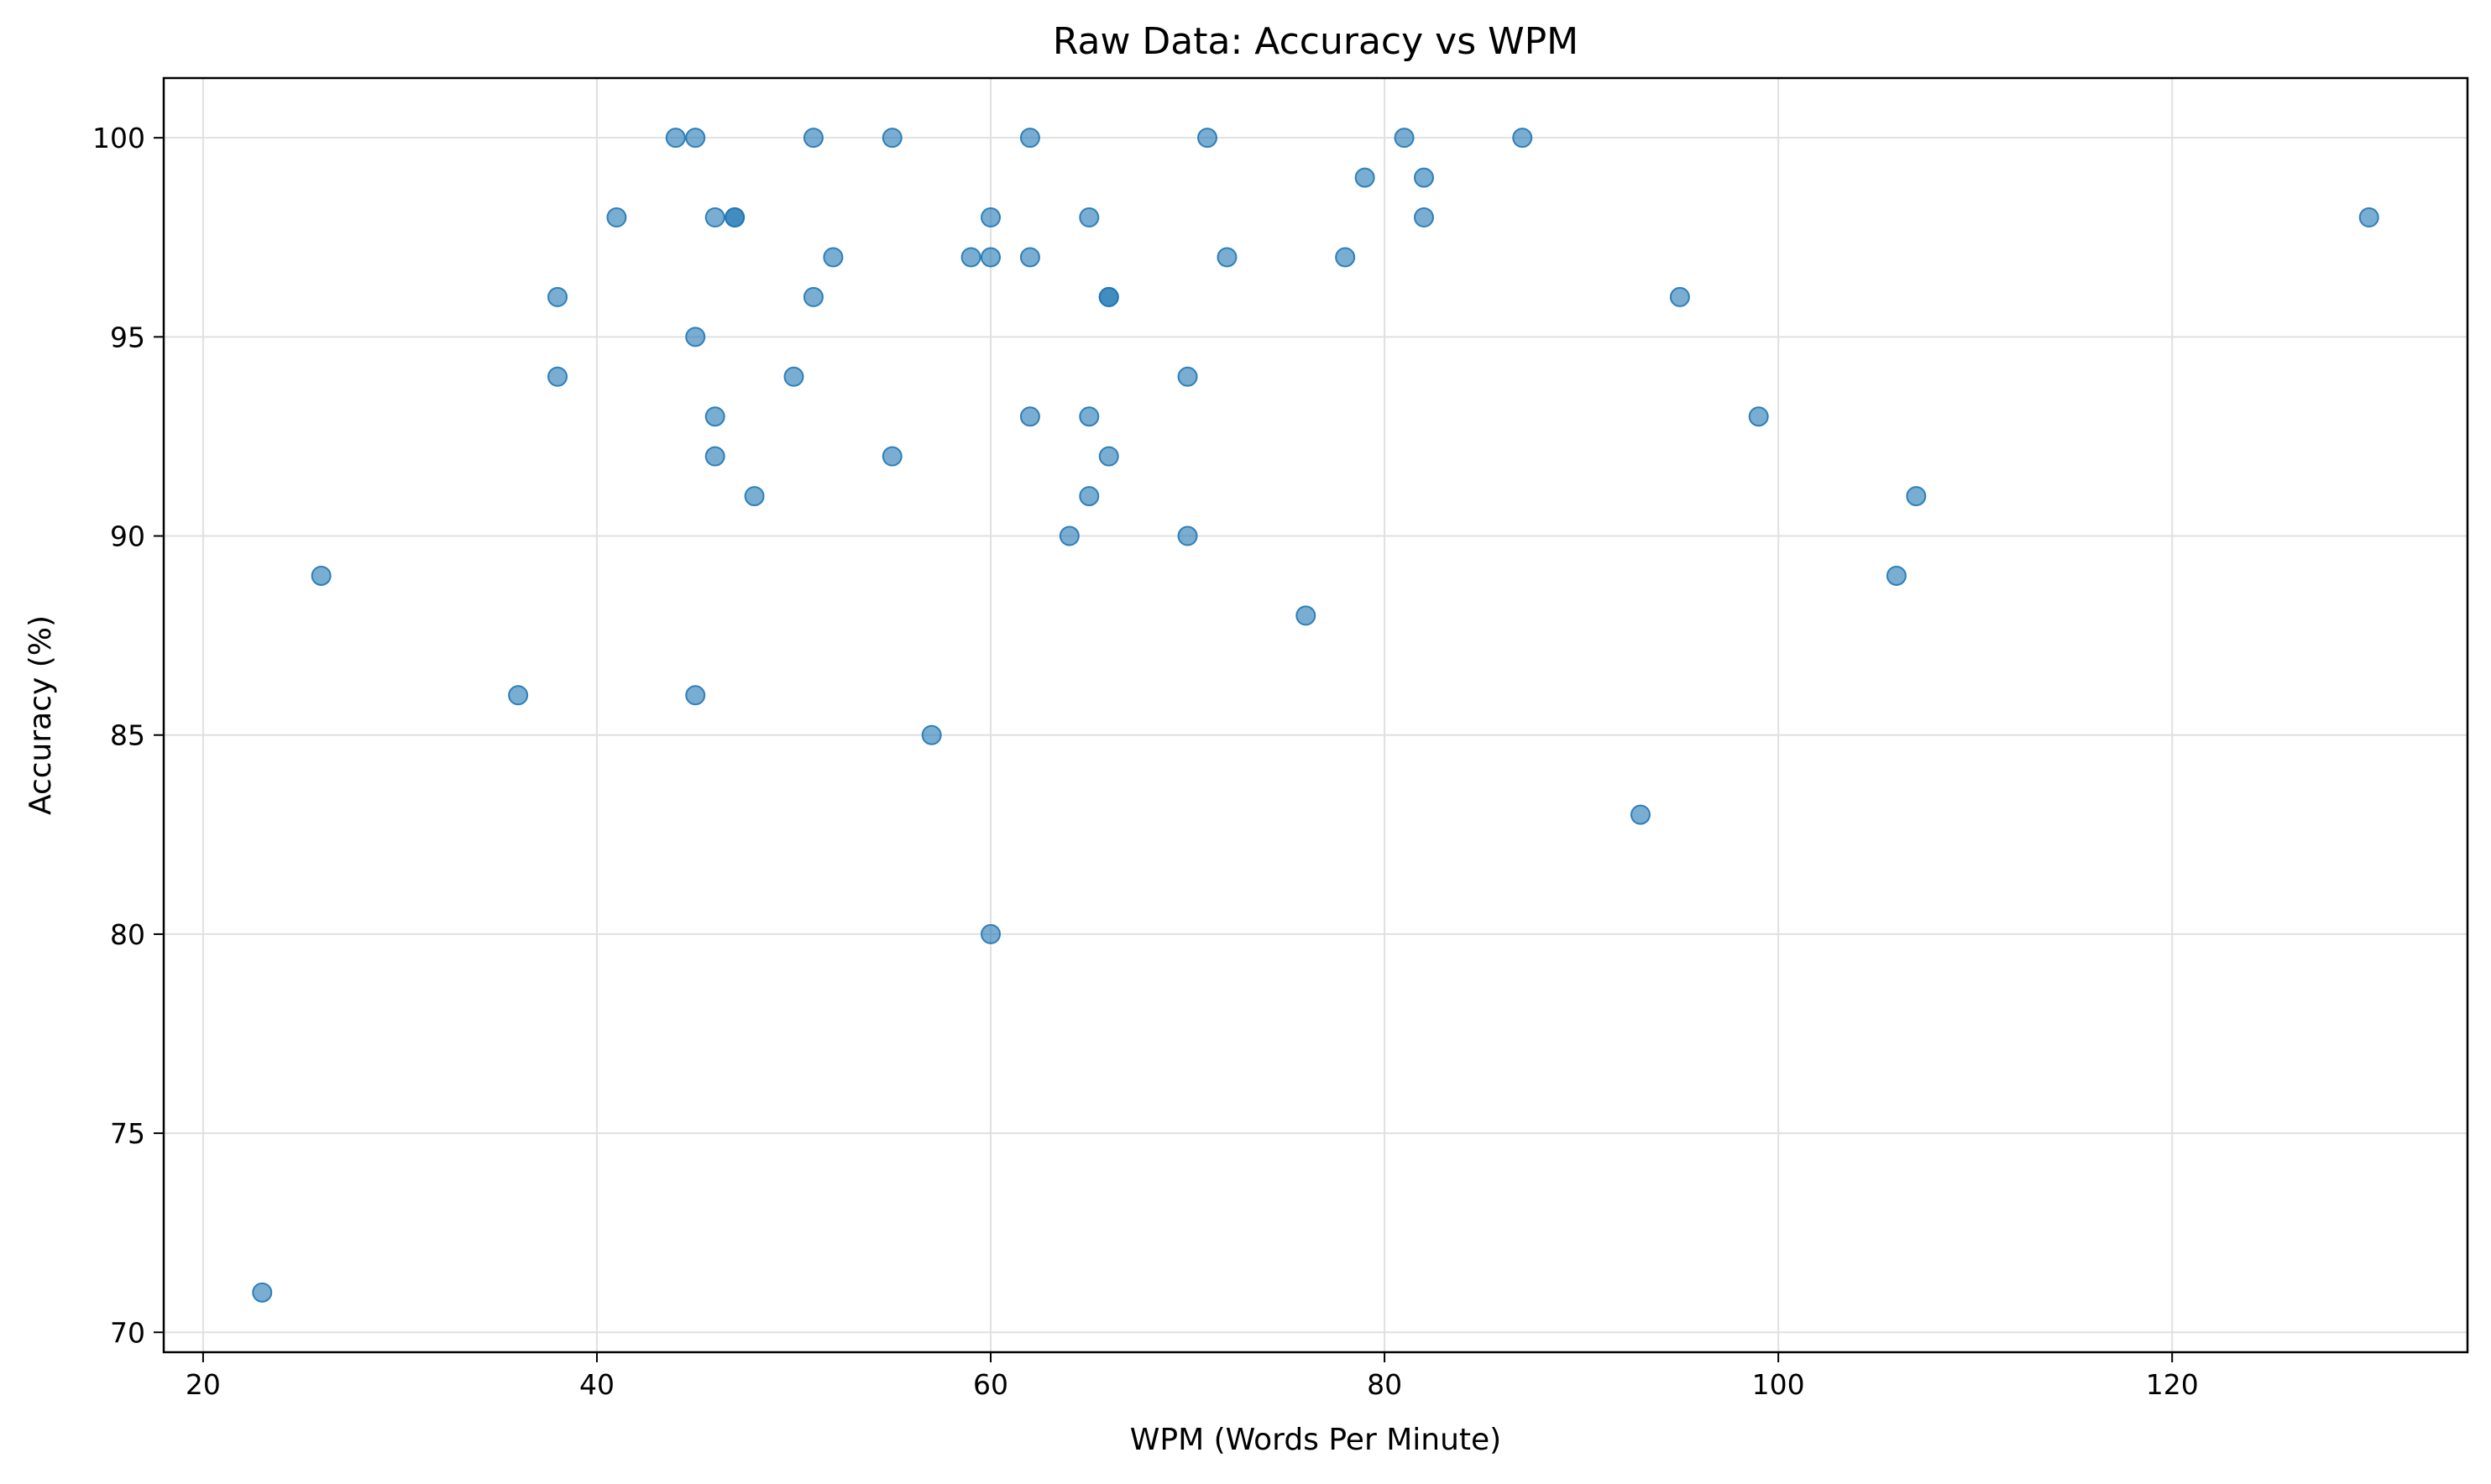 Image resolution: width=2491 pixels, height=1484 pixels. I want to click on y-tick-label: 95, so click(128, 337).